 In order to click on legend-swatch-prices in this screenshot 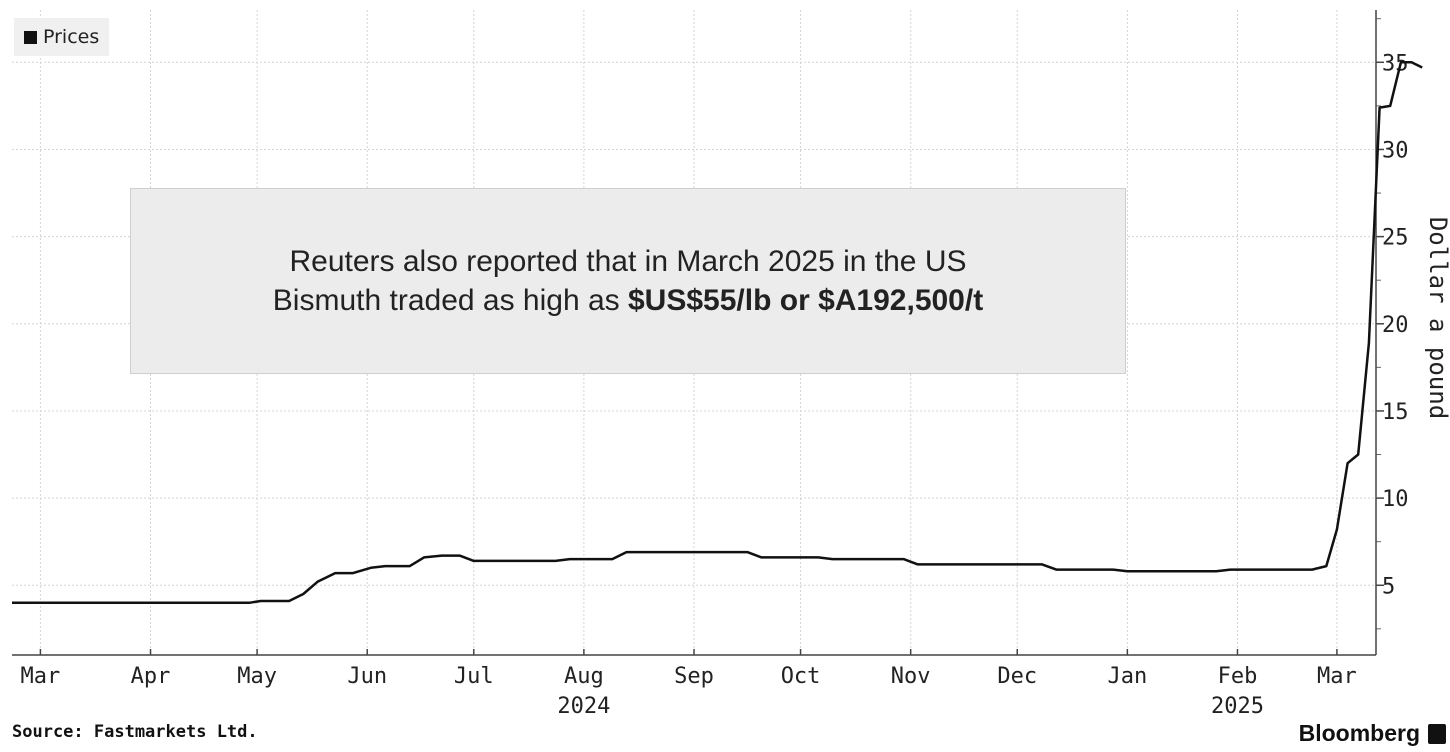, I will do `click(30, 37)`.